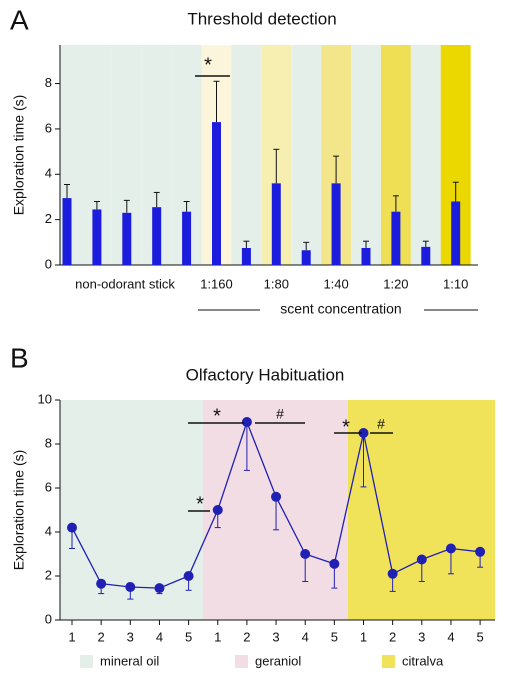 The image size is (505, 678). What do you see at coordinates (423, 660) in the screenshot?
I see `legend-label: citralva` at bounding box center [423, 660].